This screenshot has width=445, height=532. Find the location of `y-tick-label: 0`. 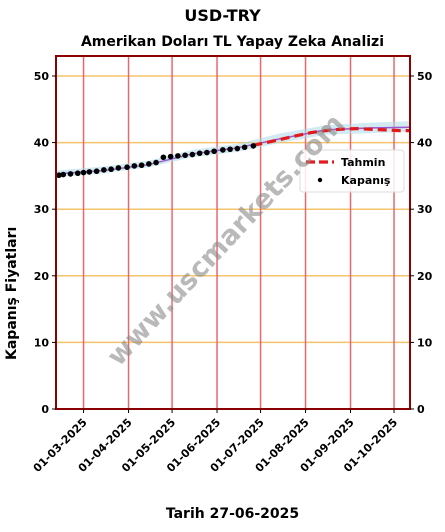

y-tick-label: 0 is located at coordinates (45, 409).